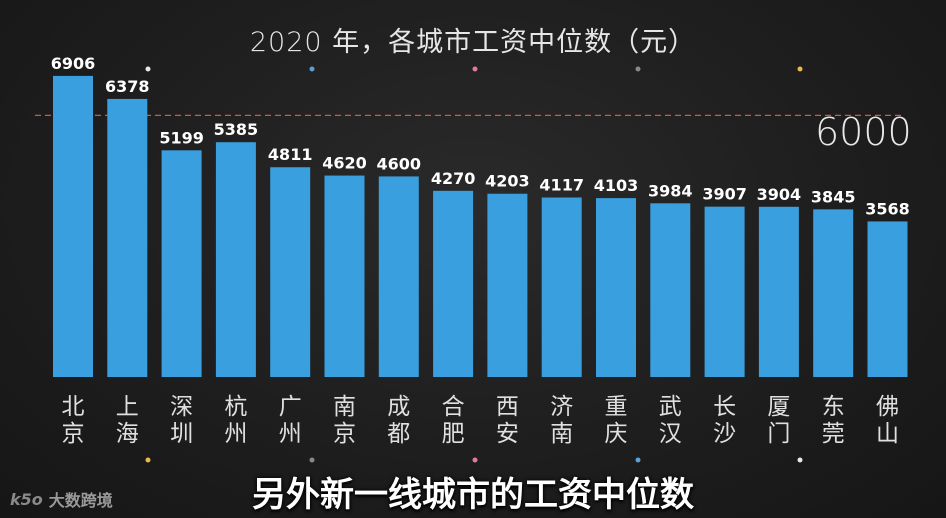 The height and width of the screenshot is (518, 946). I want to click on x-tick-label: 圳, so click(181, 434).